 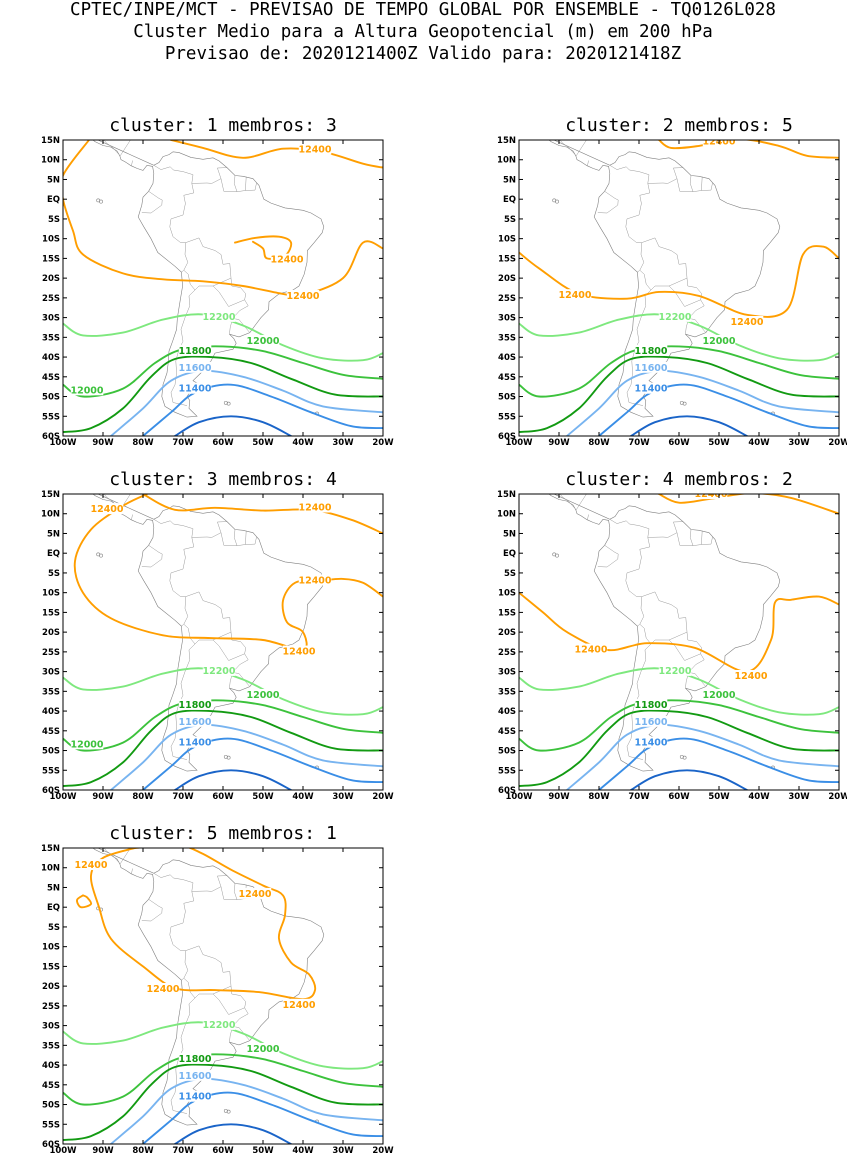 What do you see at coordinates (50, 869) in the screenshot?
I see `lat-tick-label: 10N` at bounding box center [50, 869].